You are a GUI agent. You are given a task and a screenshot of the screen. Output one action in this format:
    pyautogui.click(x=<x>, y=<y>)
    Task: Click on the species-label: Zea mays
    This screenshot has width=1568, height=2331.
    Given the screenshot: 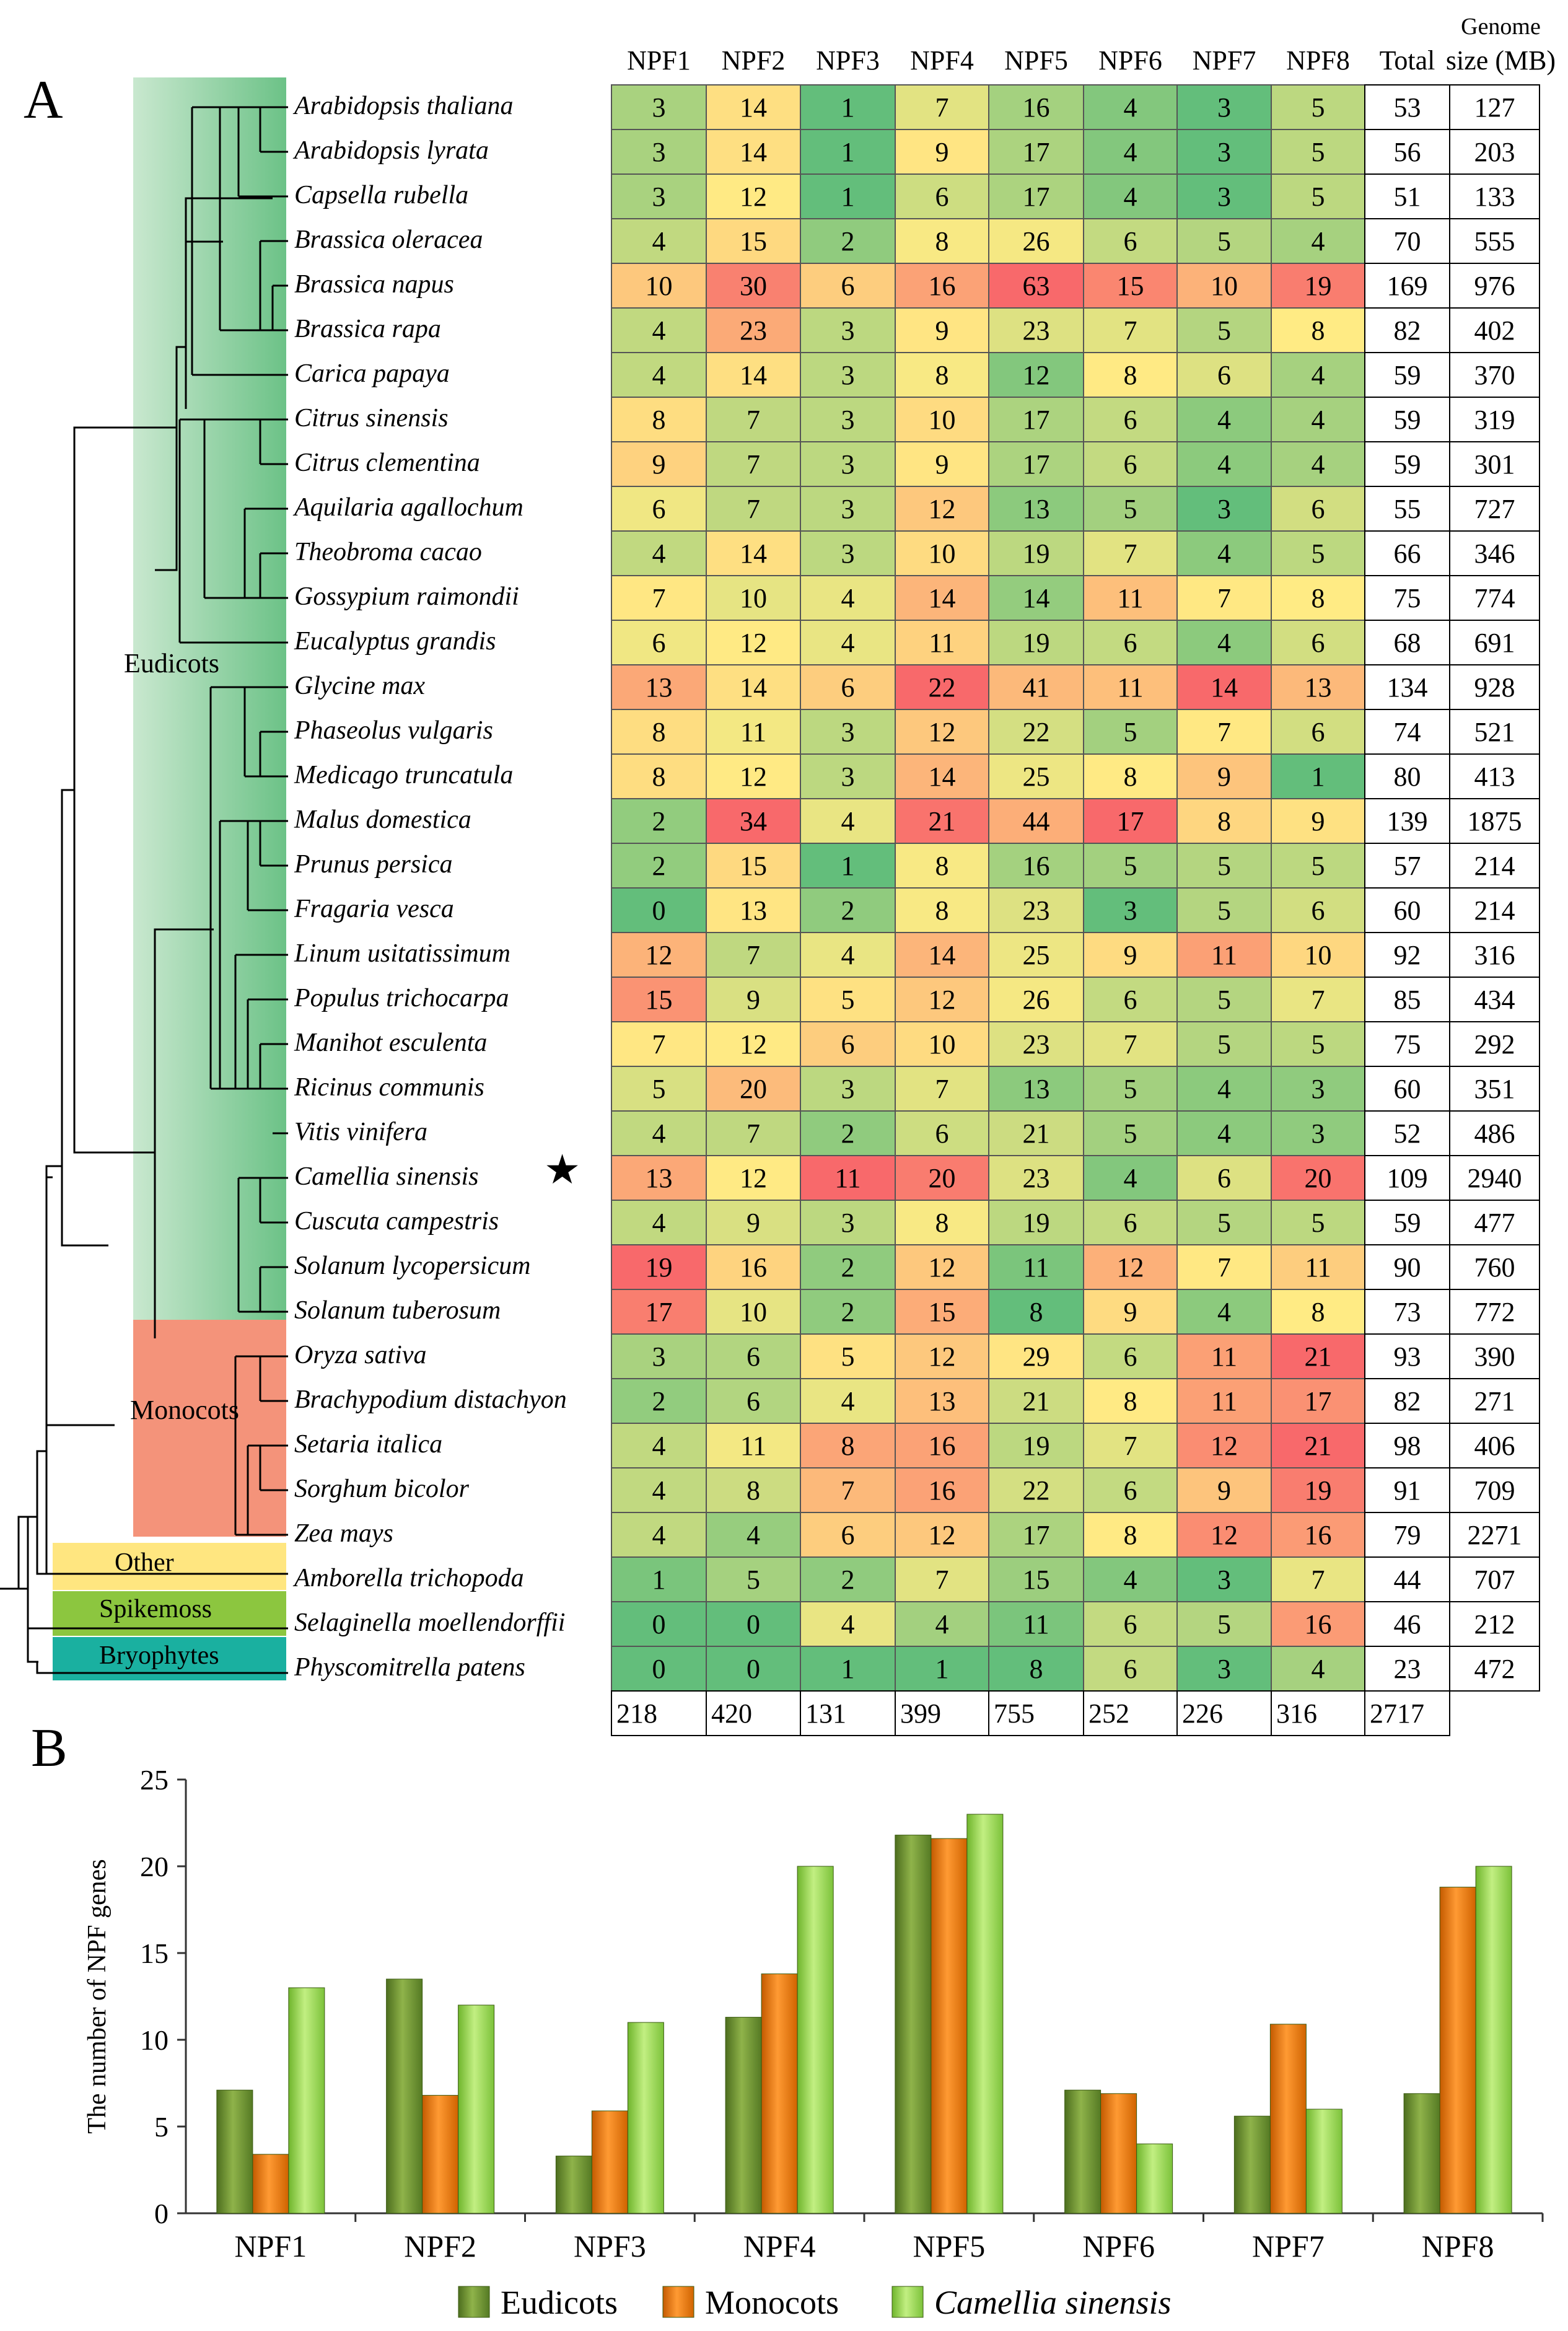 What is the action you would take?
    pyautogui.click(x=343, y=1533)
    